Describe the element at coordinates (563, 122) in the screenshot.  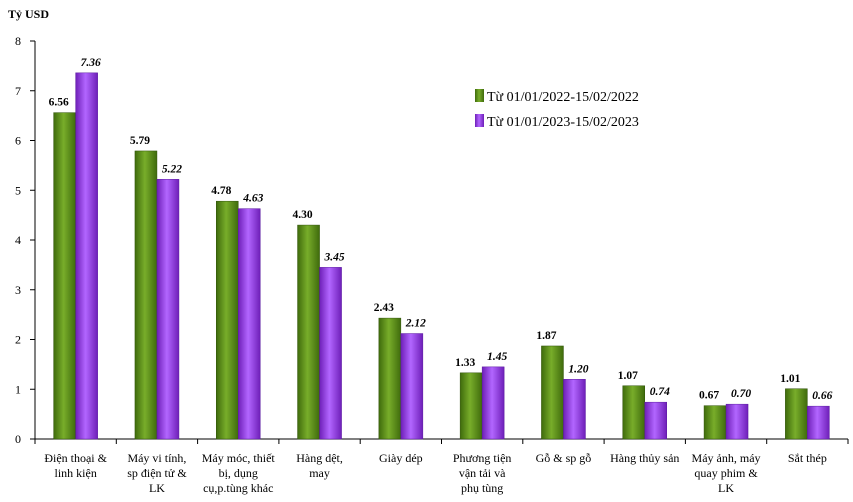
I see `legend-label: Từ 01/01/2023-15/02/2023` at that location.